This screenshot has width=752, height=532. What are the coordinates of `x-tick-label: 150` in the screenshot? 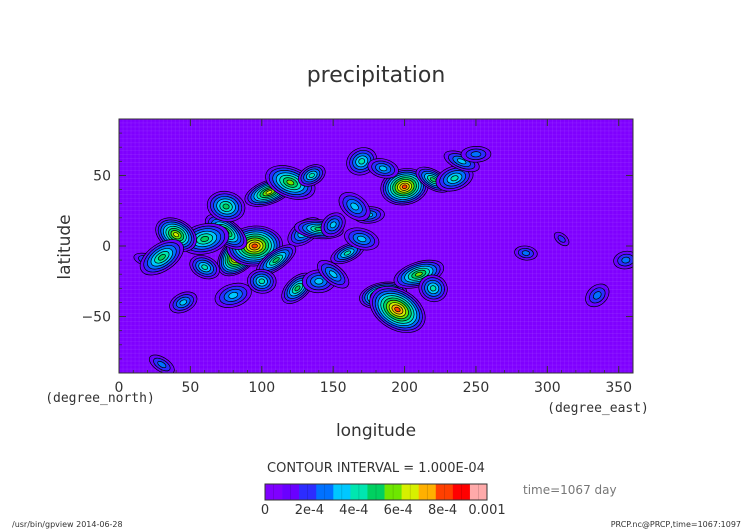 It's located at (333, 388).